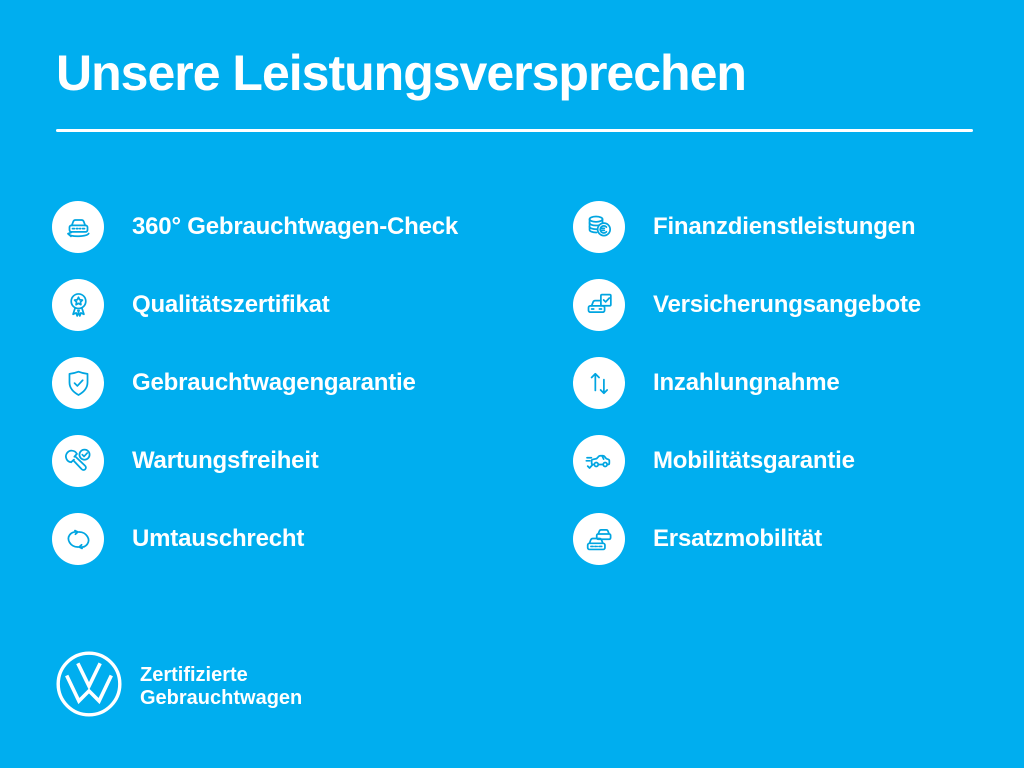 The width and height of the screenshot is (1024, 768). I want to click on promise-label: Wartungsfreiheit, so click(225, 460).